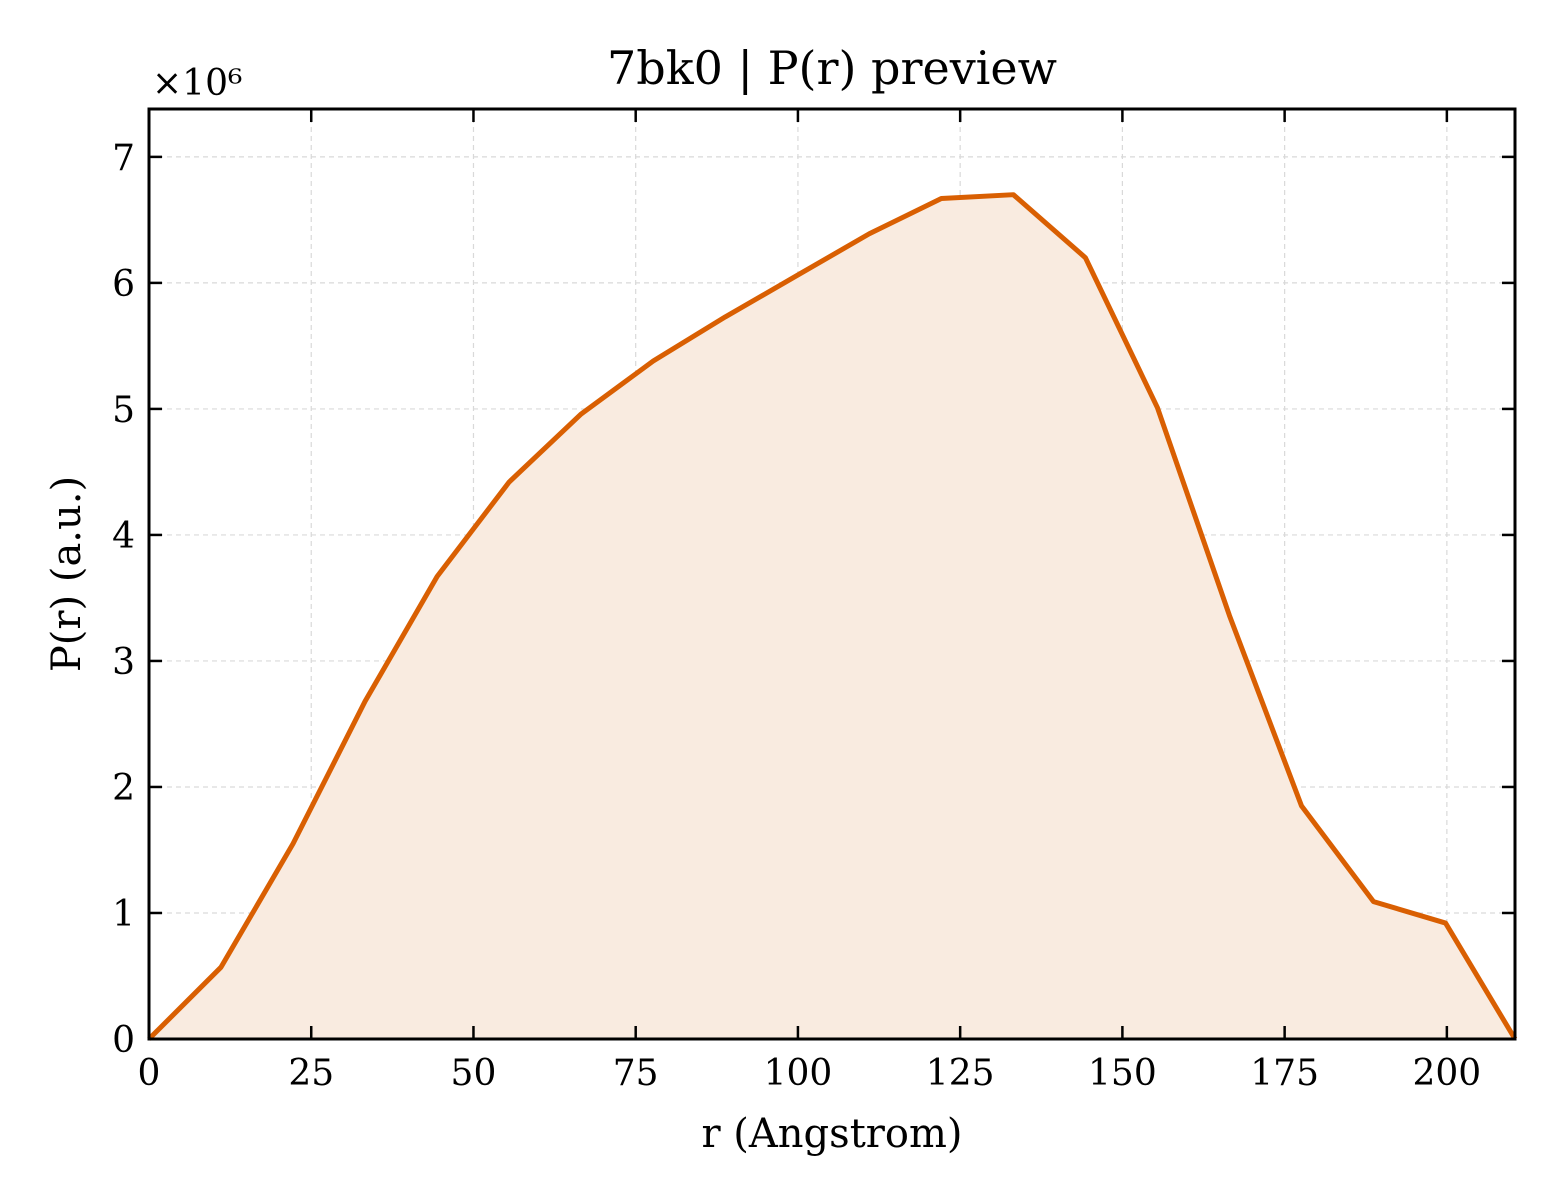 Image resolution: width=1560 pixels, height=1200 pixels. Describe the element at coordinates (1447, 1073) in the screenshot. I see `x-tick-label-8: 200` at that location.